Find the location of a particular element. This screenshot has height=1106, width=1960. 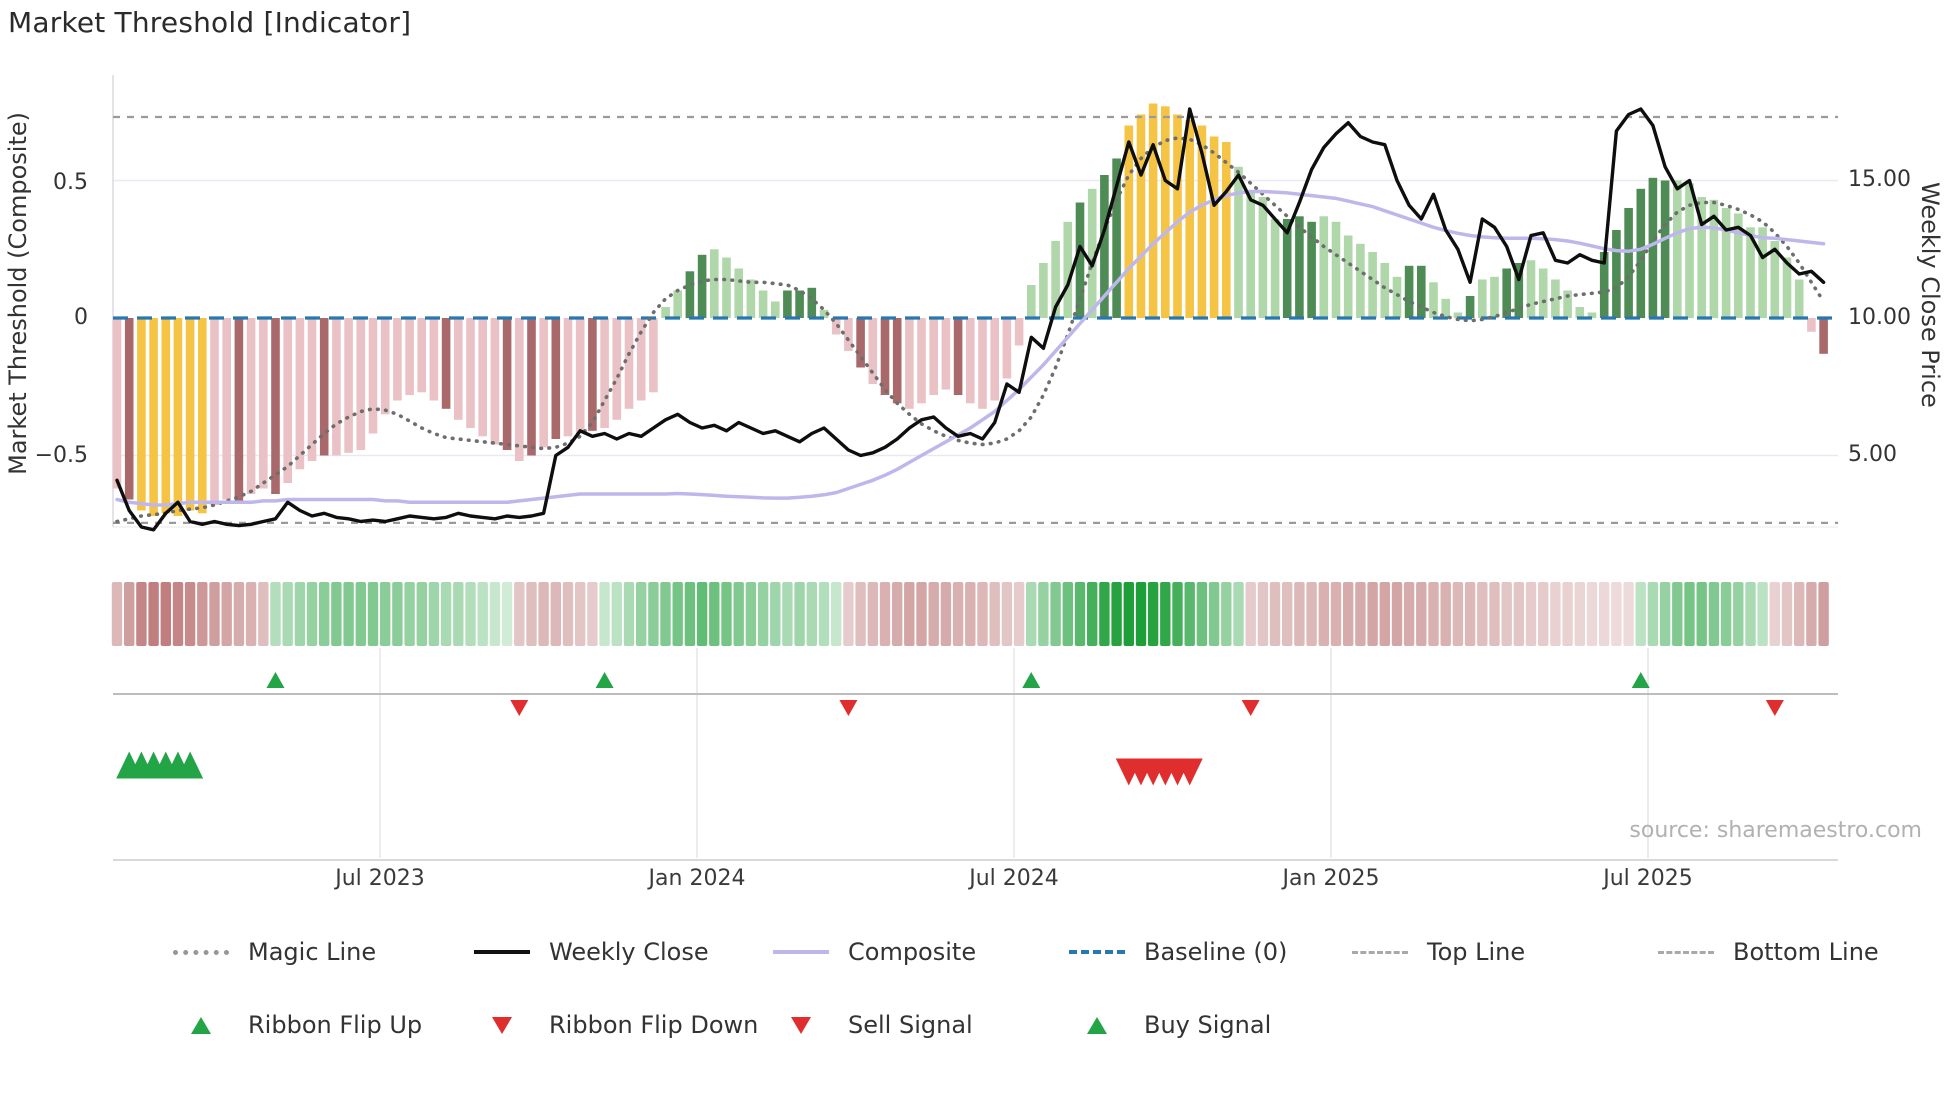

page-title: Market Threshold [Indicator] is located at coordinates (210, 22).